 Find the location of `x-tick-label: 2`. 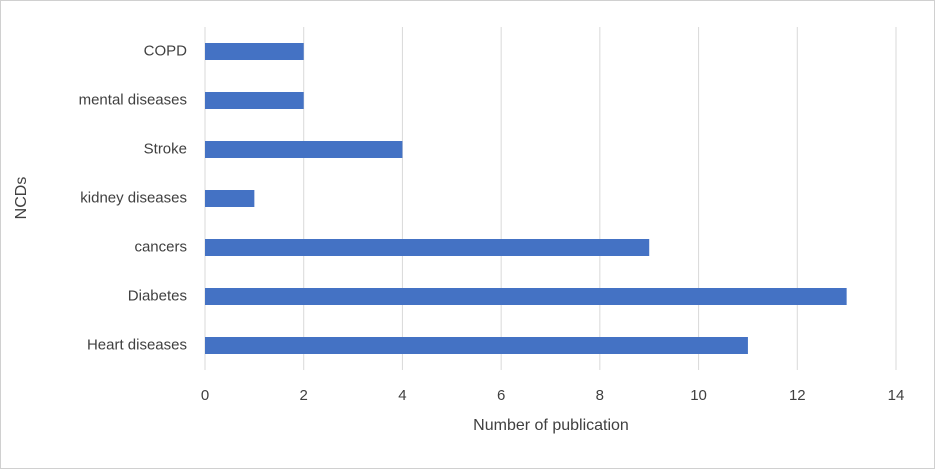

x-tick-label: 2 is located at coordinates (304, 395).